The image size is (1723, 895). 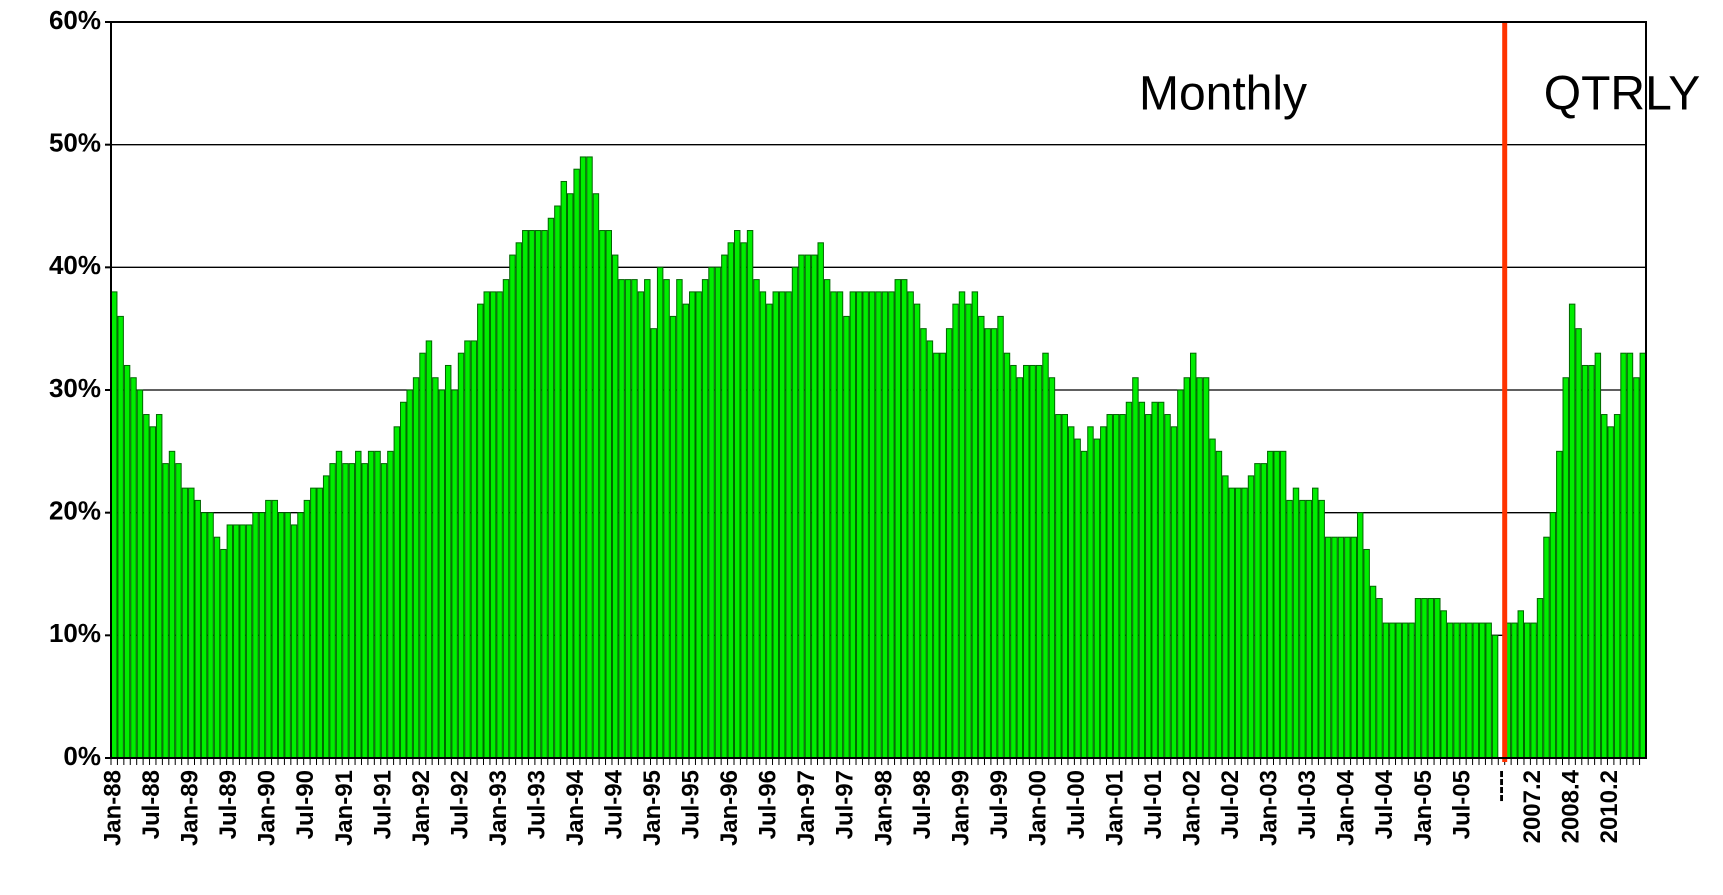 What do you see at coordinates (75, 511) in the screenshot?
I see `y-tick-label: 20%` at bounding box center [75, 511].